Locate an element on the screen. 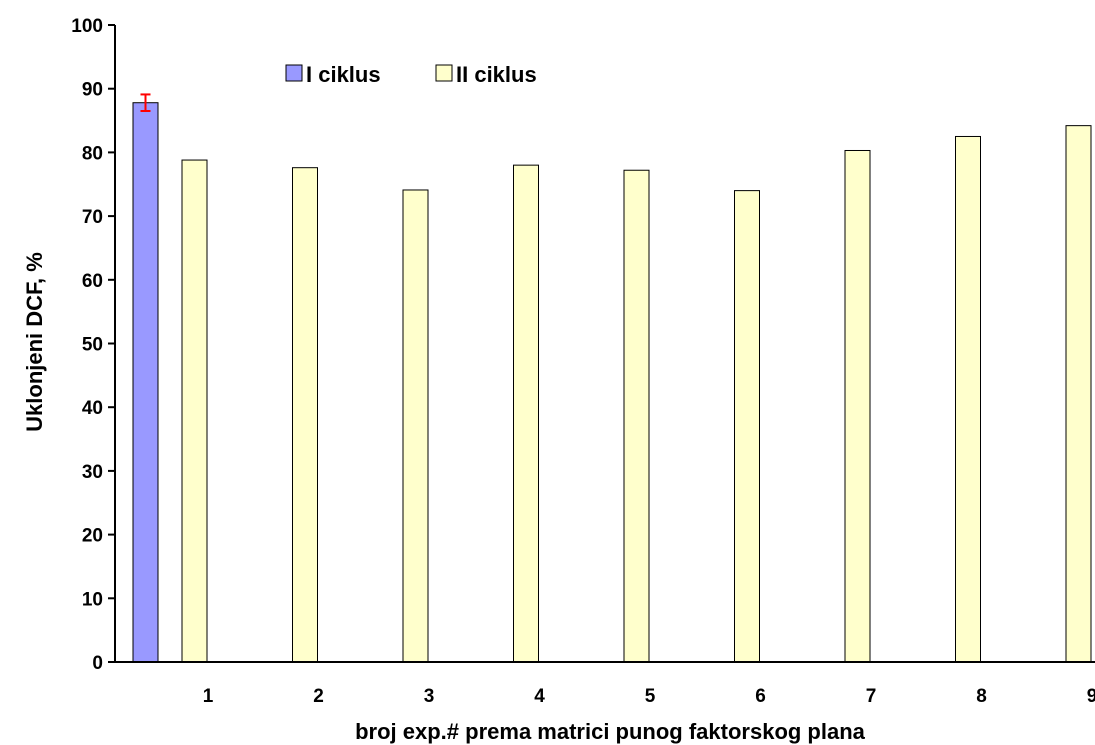  y-tick-label: 40 is located at coordinates (92, 408).